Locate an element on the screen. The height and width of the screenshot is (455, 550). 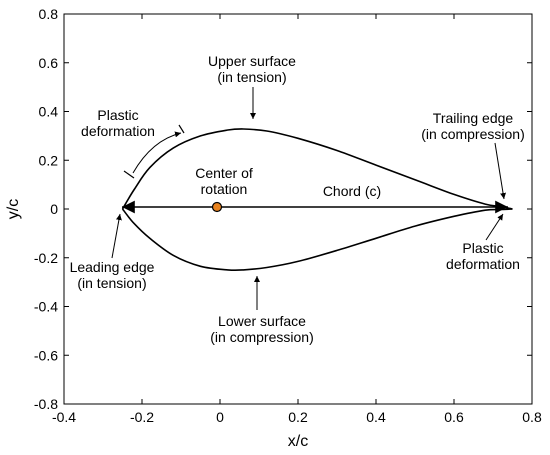
plastic-limit-tick-lower is located at coordinates (129, 174).